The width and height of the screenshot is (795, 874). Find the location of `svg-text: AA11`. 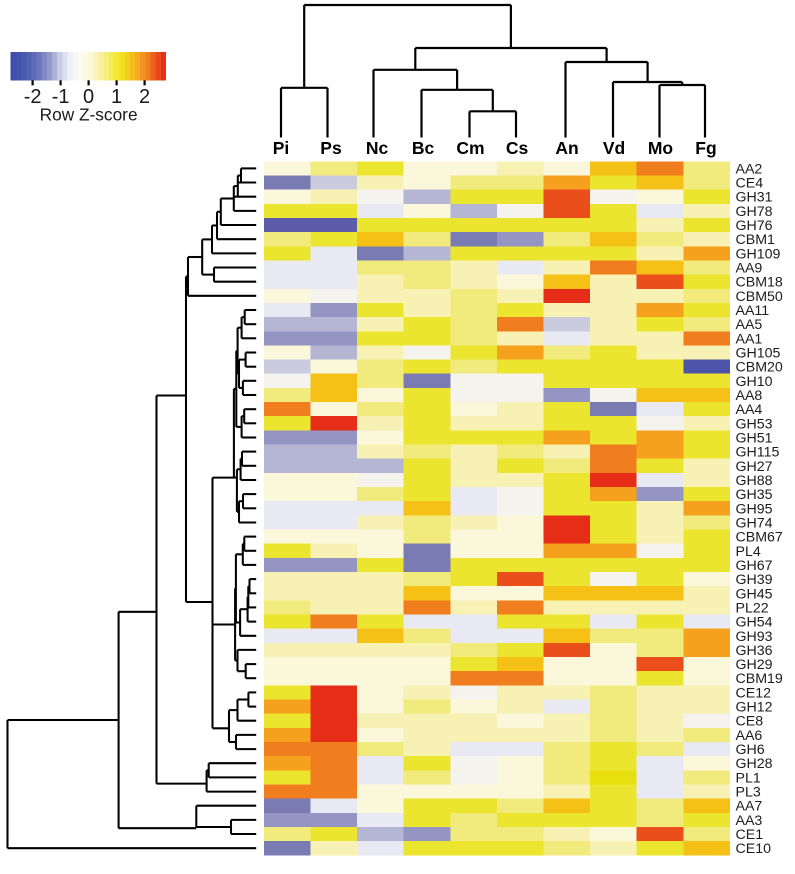

svg-text: AA11 is located at coordinates (753, 311).